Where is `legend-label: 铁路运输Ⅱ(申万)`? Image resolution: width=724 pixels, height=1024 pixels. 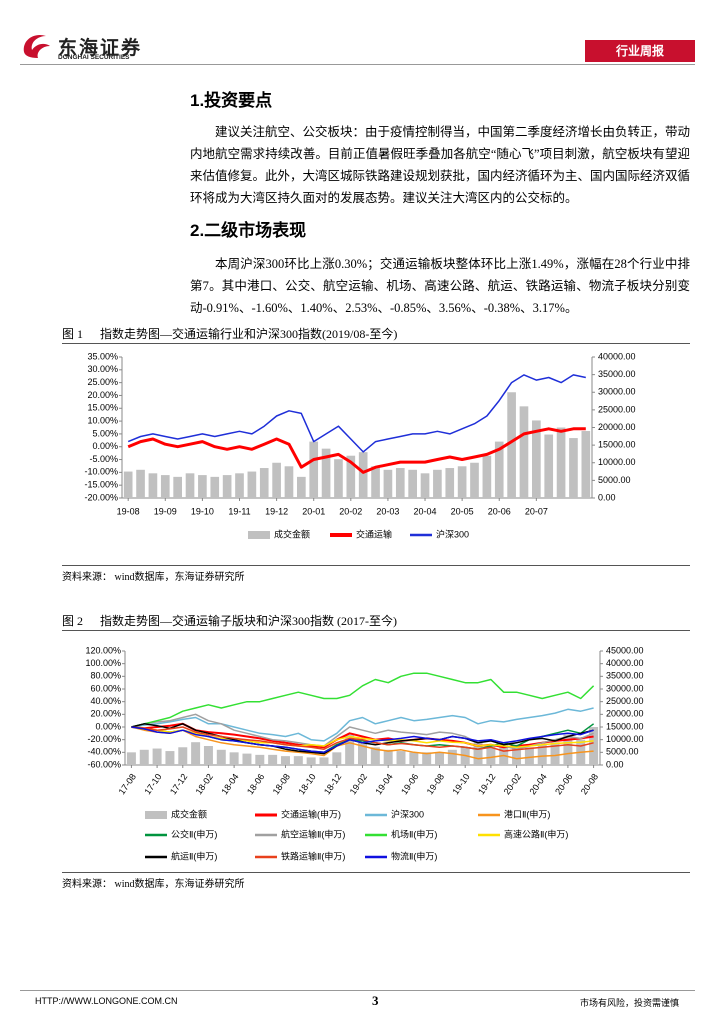
legend-label: 铁路运输Ⅱ(申万) is located at coordinates (313, 855).